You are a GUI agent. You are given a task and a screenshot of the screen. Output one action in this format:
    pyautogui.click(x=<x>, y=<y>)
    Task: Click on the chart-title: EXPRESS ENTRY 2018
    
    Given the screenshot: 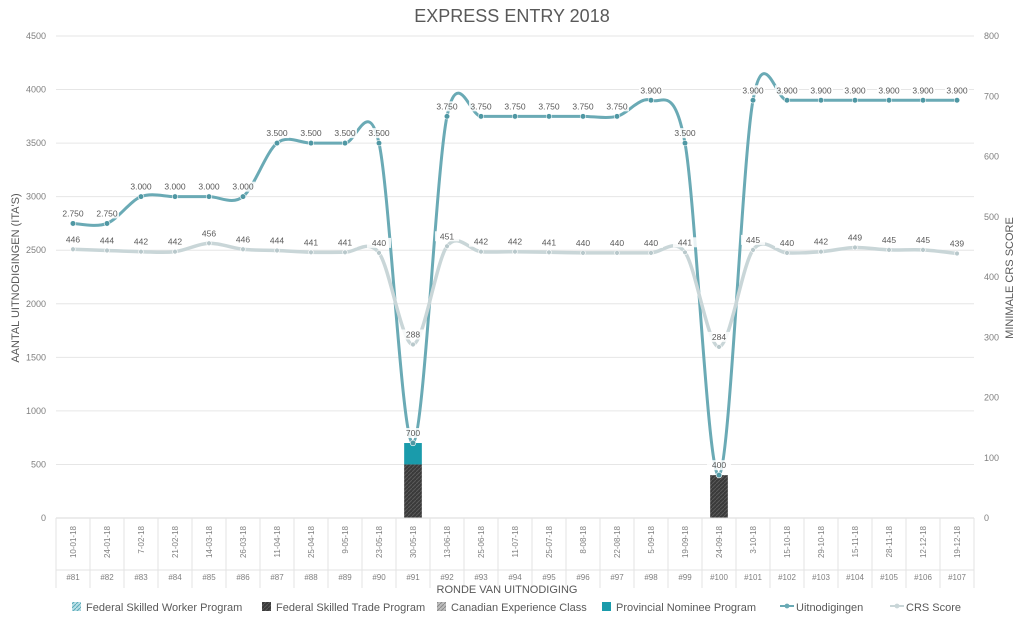 What is the action you would take?
    pyautogui.click(x=511, y=16)
    